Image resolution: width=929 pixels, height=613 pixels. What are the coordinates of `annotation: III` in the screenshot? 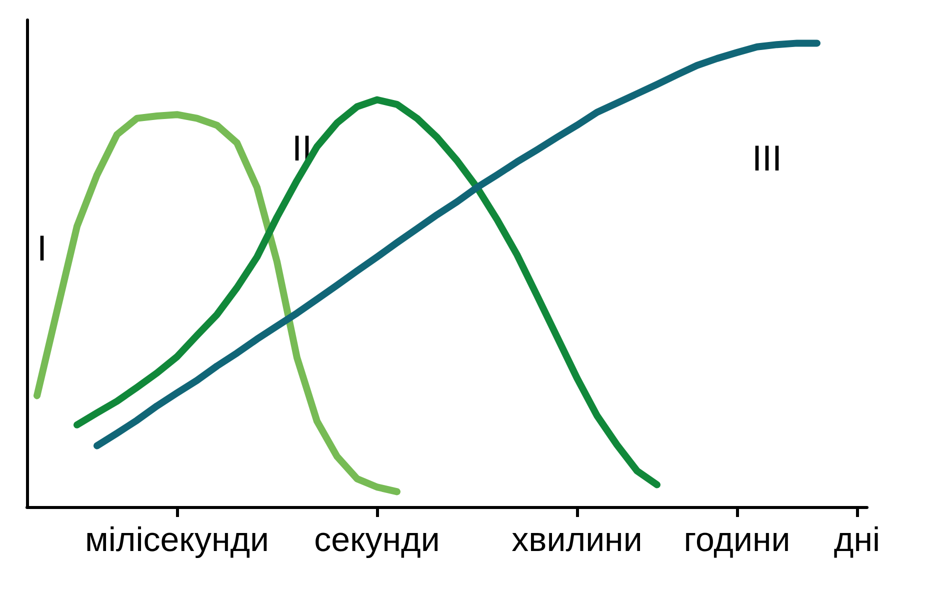 It's located at (767, 158).